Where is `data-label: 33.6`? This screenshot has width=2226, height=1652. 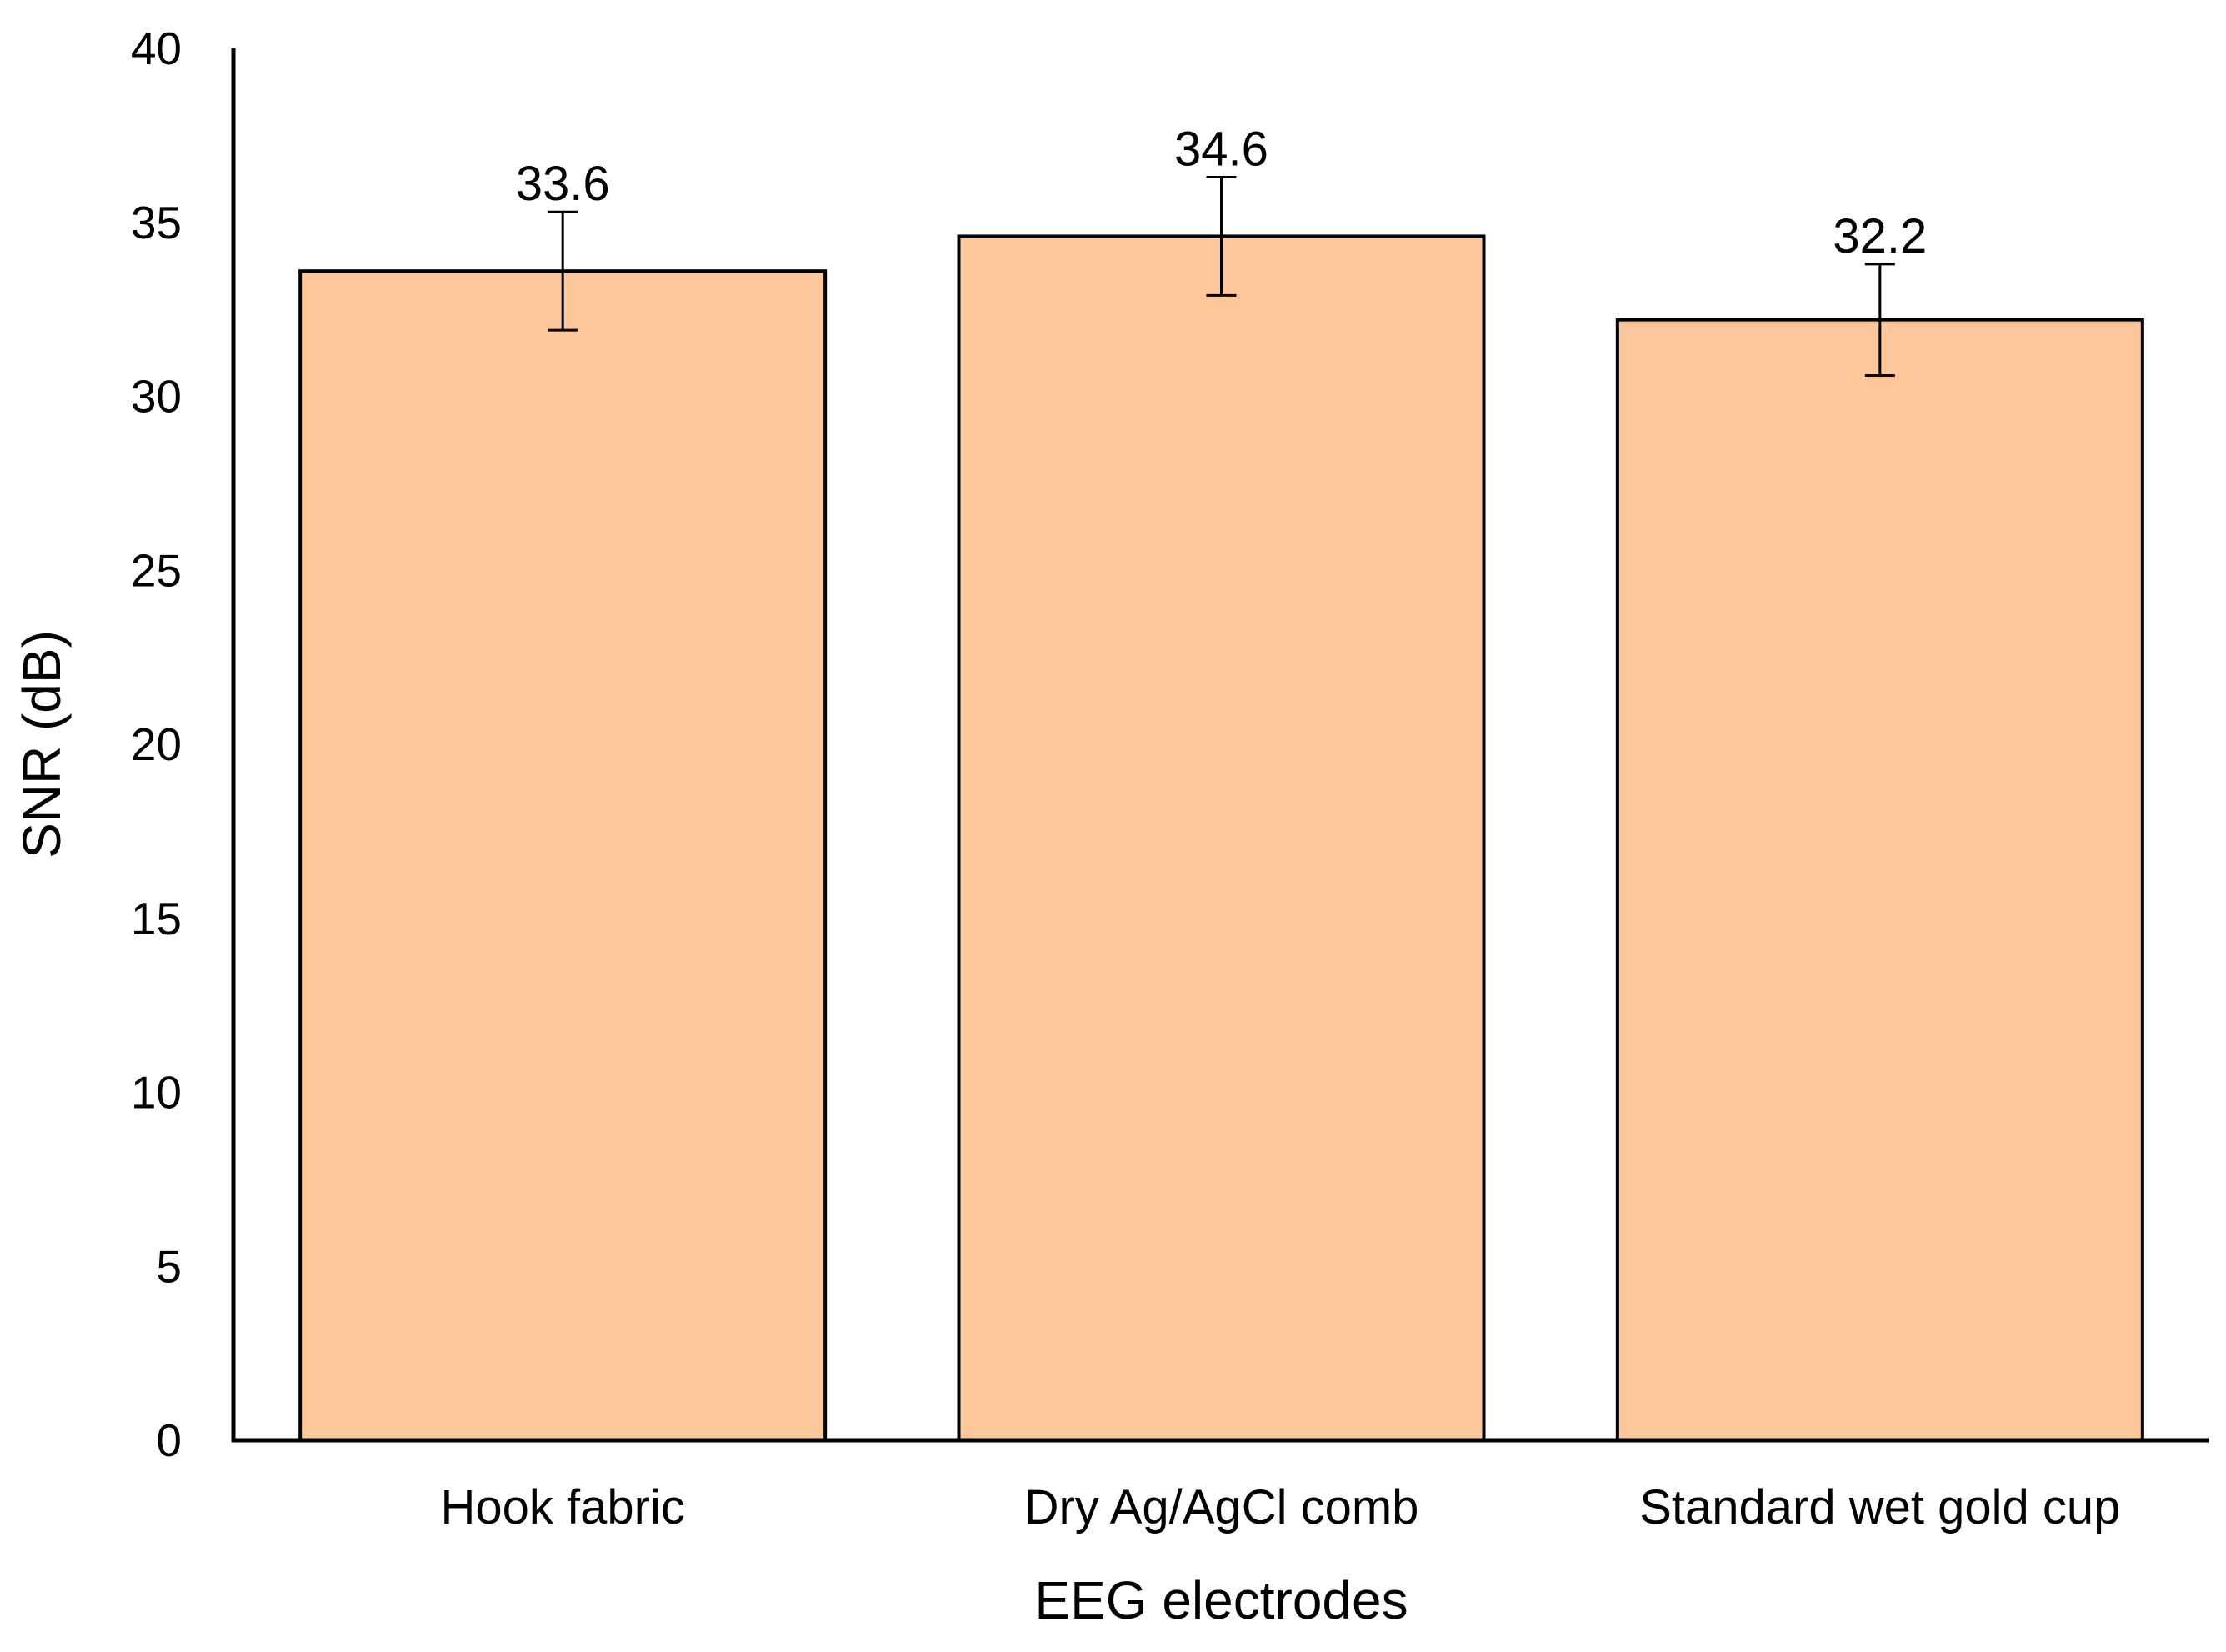
data-label: 33.6 is located at coordinates (563, 184).